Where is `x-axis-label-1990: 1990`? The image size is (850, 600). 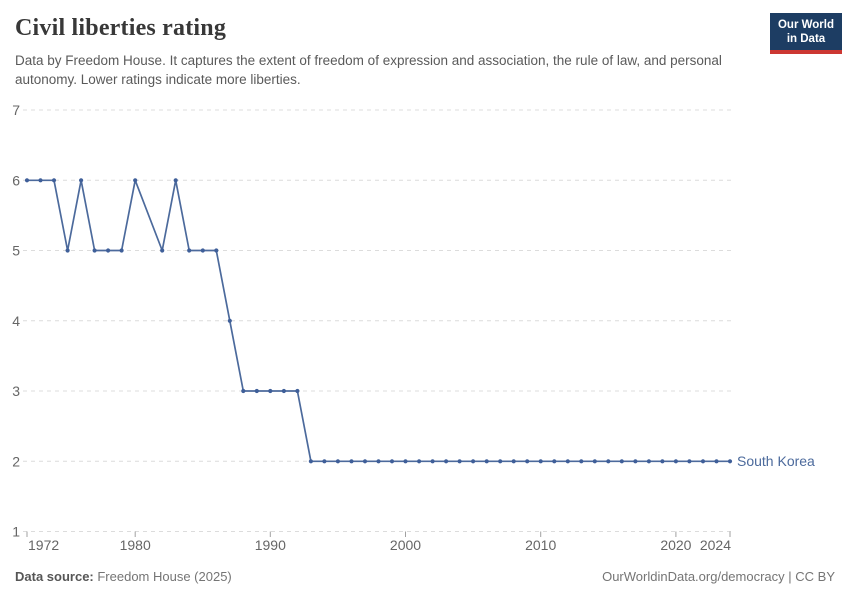 x-axis-label-1990: 1990 is located at coordinates (270, 545).